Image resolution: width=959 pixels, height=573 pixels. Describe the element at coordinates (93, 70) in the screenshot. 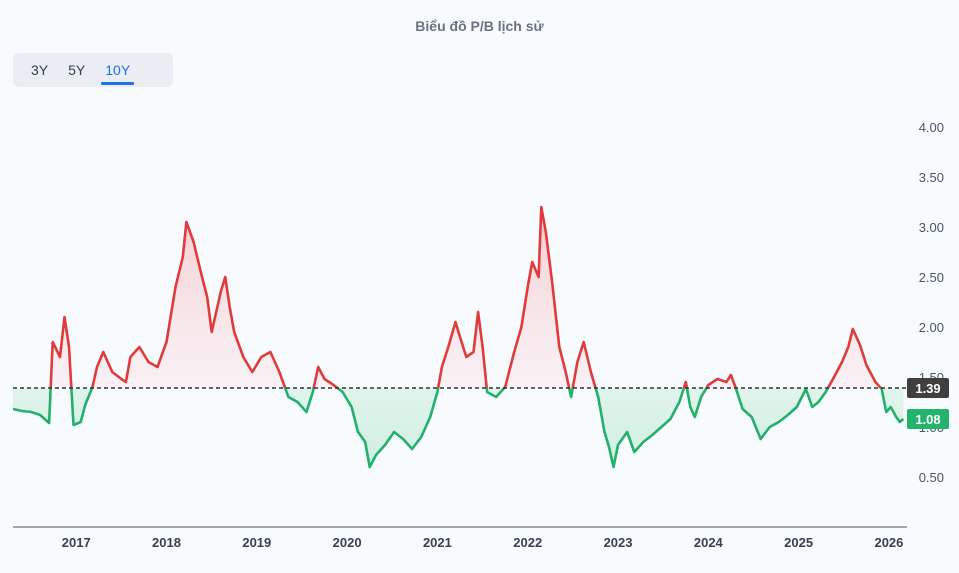

I see `range-tabs: 3Y 5Y 10Y` at that location.